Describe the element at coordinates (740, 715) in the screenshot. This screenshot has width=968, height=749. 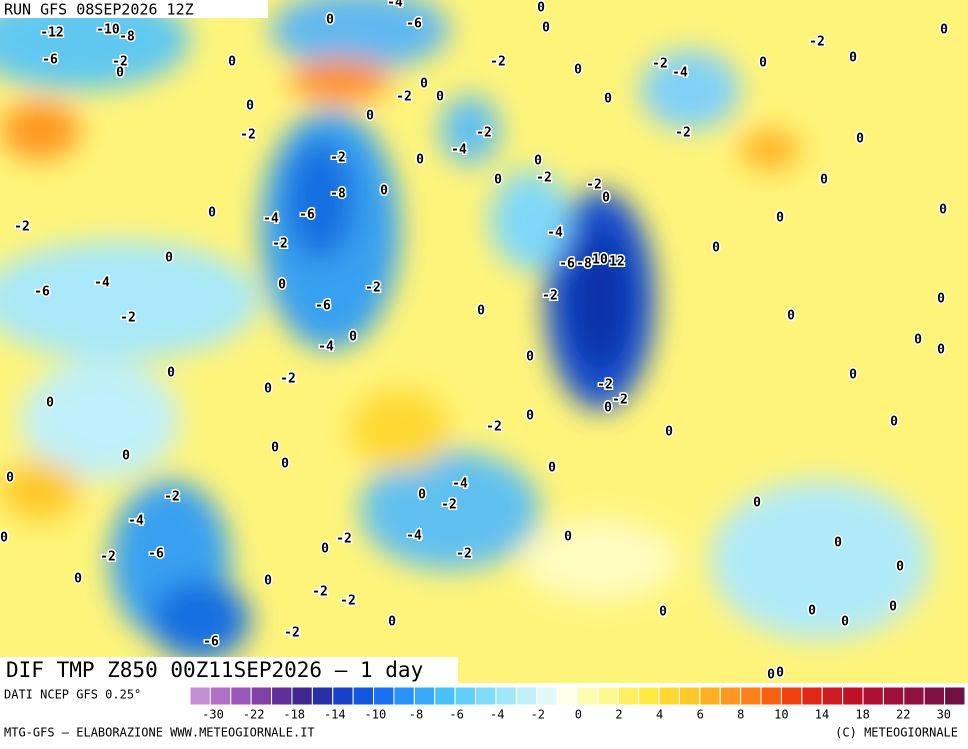
I see `colorbar-tick-label: 8` at that location.